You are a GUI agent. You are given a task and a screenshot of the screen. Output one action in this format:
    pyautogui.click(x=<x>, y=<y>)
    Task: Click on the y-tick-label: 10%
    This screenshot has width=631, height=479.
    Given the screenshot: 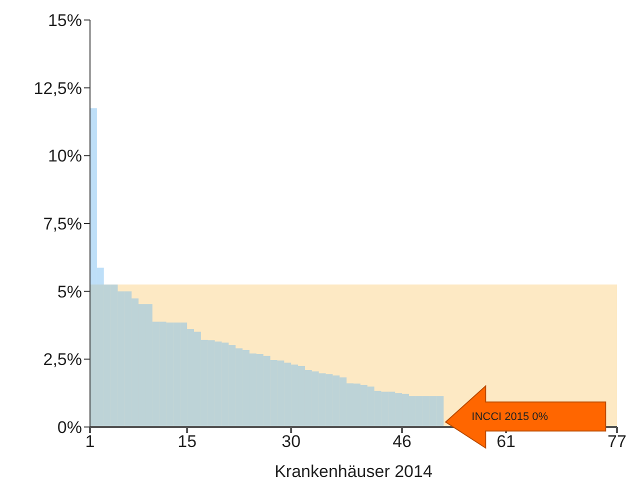 What is the action you would take?
    pyautogui.click(x=65, y=156)
    